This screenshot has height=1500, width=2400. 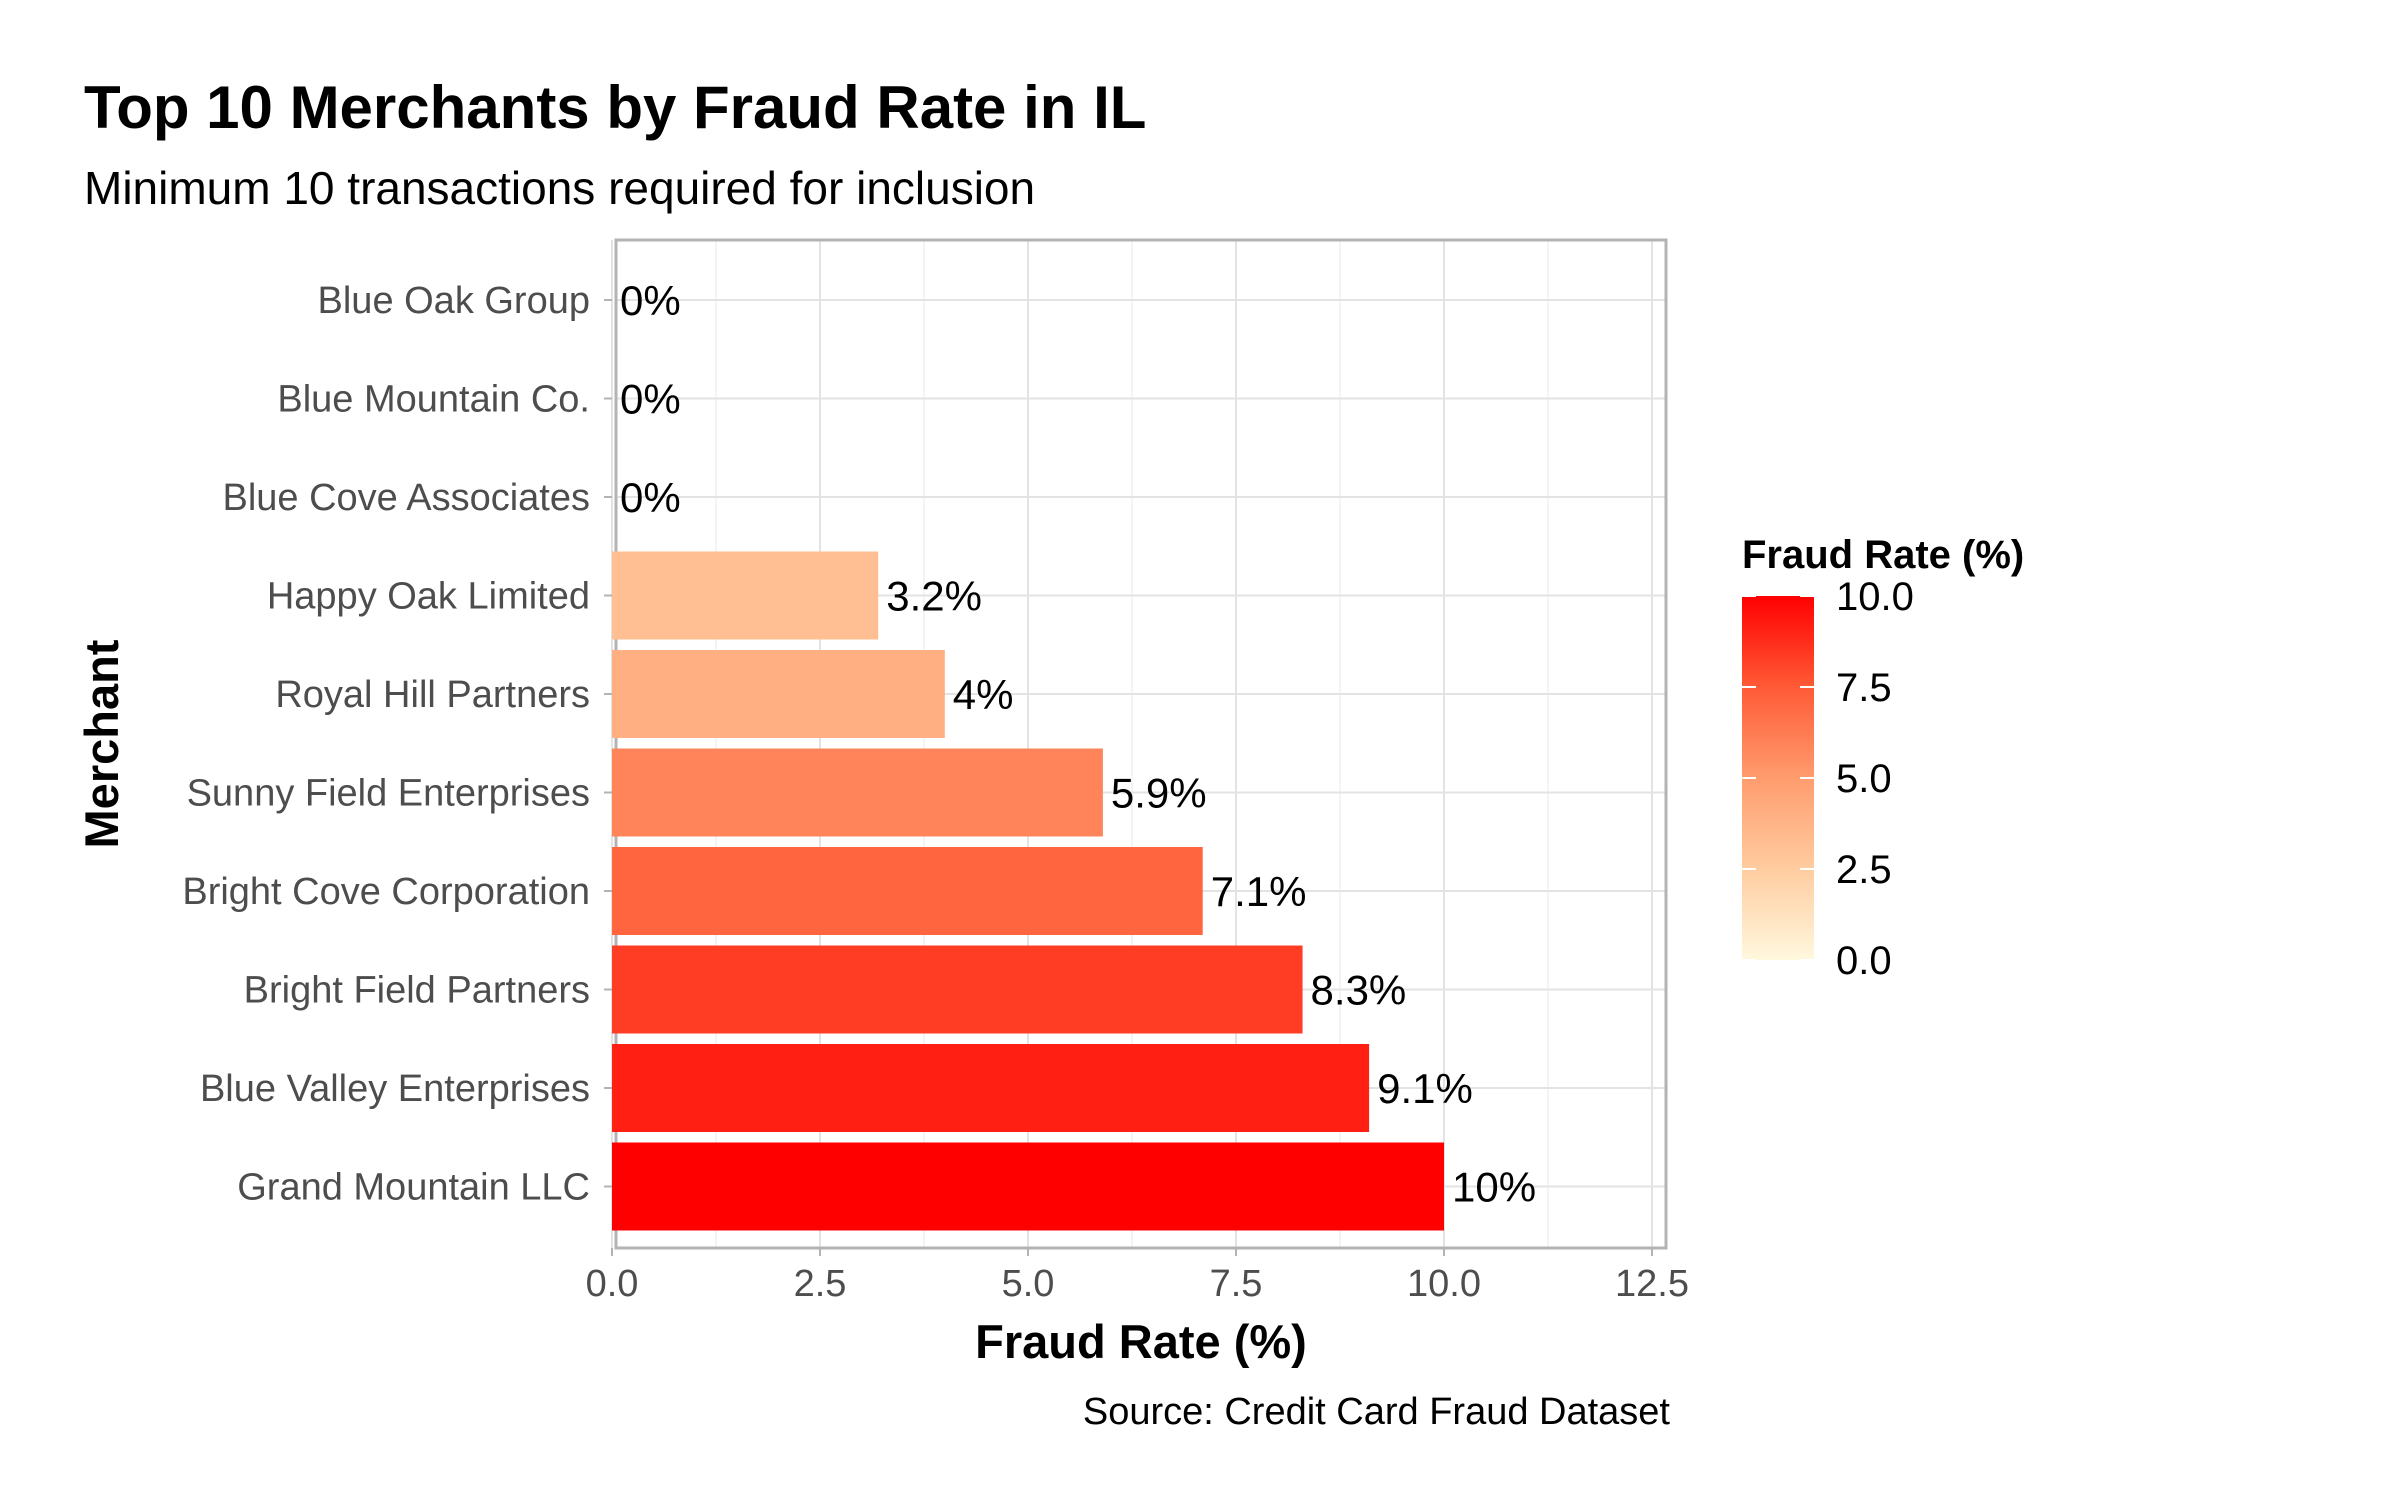 What do you see at coordinates (820, 1284) in the screenshot?
I see `x-tick-label: 2.5` at bounding box center [820, 1284].